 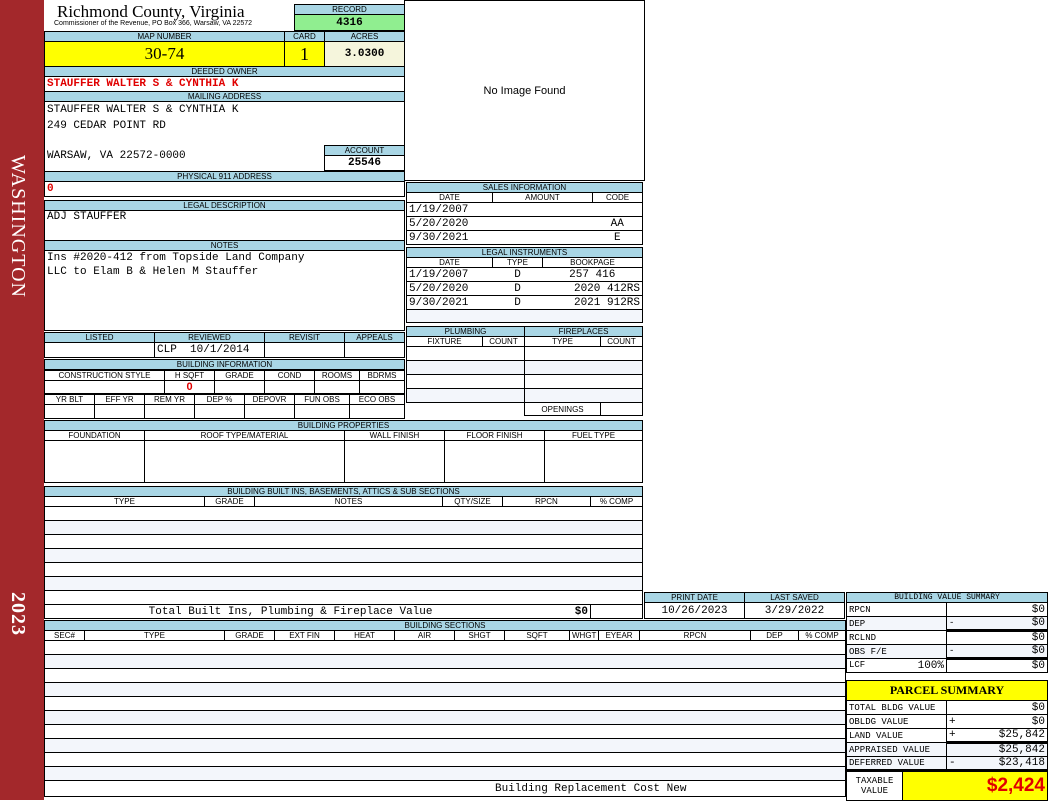 I want to click on col-amount: AMOUNT, so click(x=542, y=197).